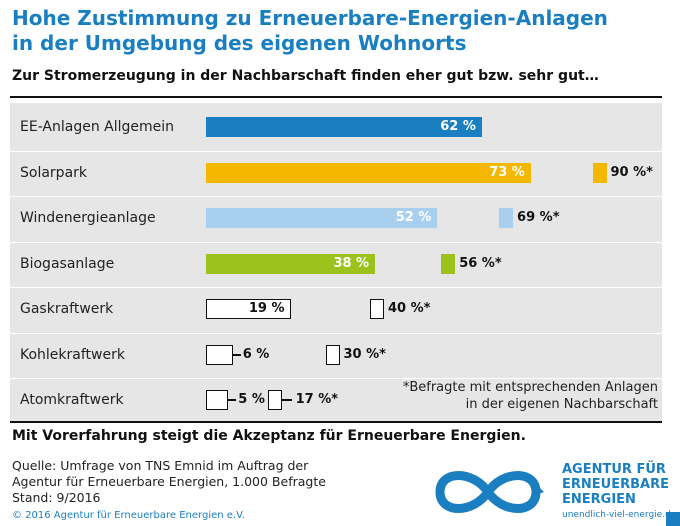 The image size is (680, 526). I want to click on top-rule, so click(336, 97).